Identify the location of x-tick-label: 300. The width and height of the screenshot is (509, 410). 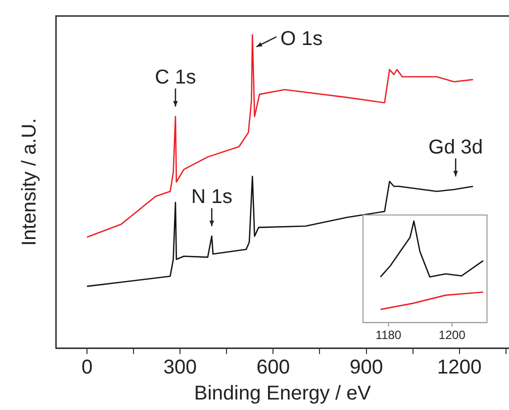
(180, 367).